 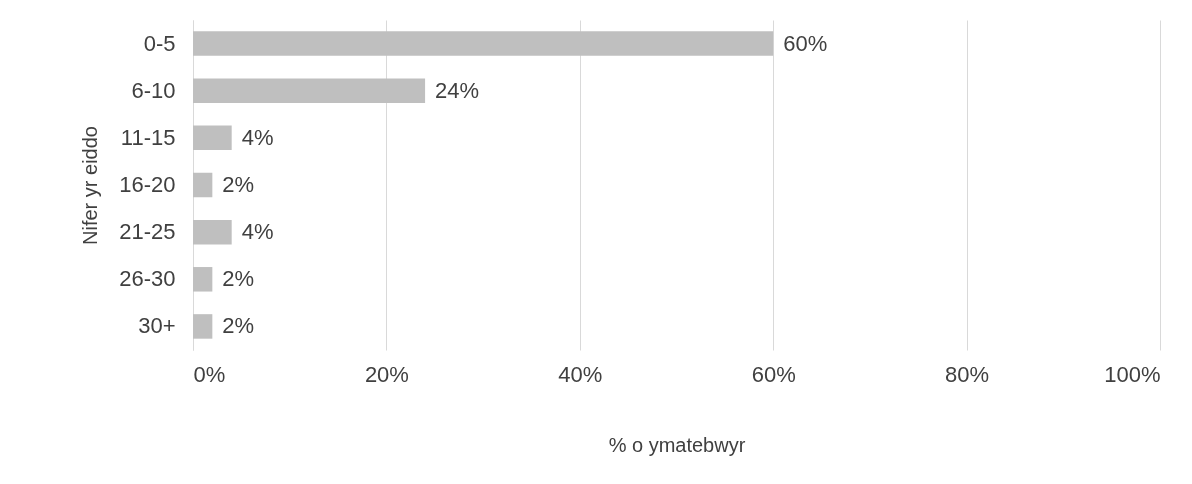 What do you see at coordinates (386, 374) in the screenshot?
I see `x-tick-label: 20%` at bounding box center [386, 374].